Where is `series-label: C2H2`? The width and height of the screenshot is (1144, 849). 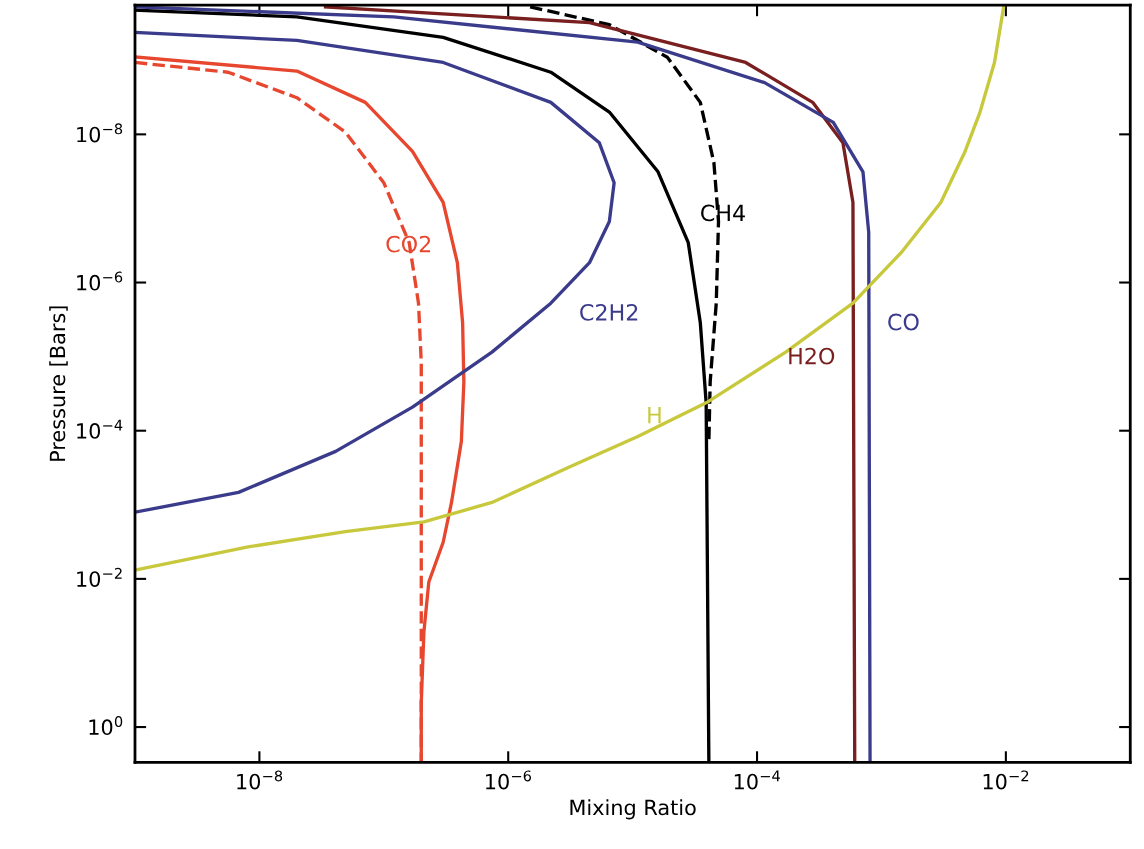
series-label: C2H2 is located at coordinates (609, 312).